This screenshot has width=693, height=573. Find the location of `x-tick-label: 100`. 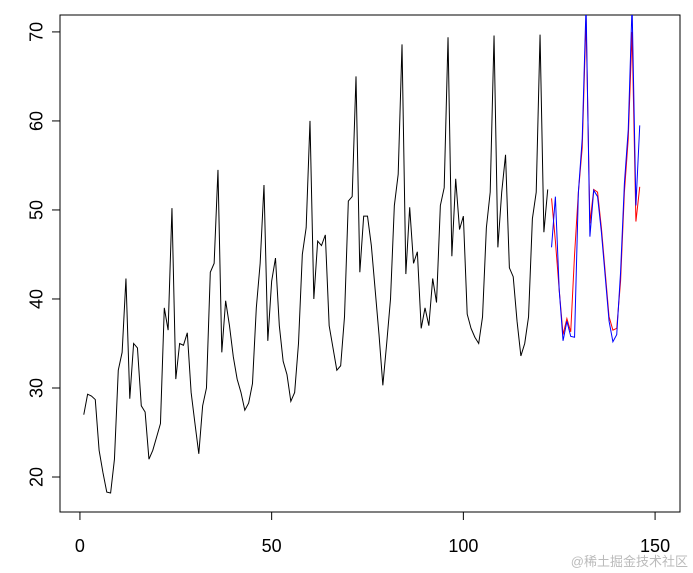

x-tick-label: 100 is located at coordinates (463, 546).